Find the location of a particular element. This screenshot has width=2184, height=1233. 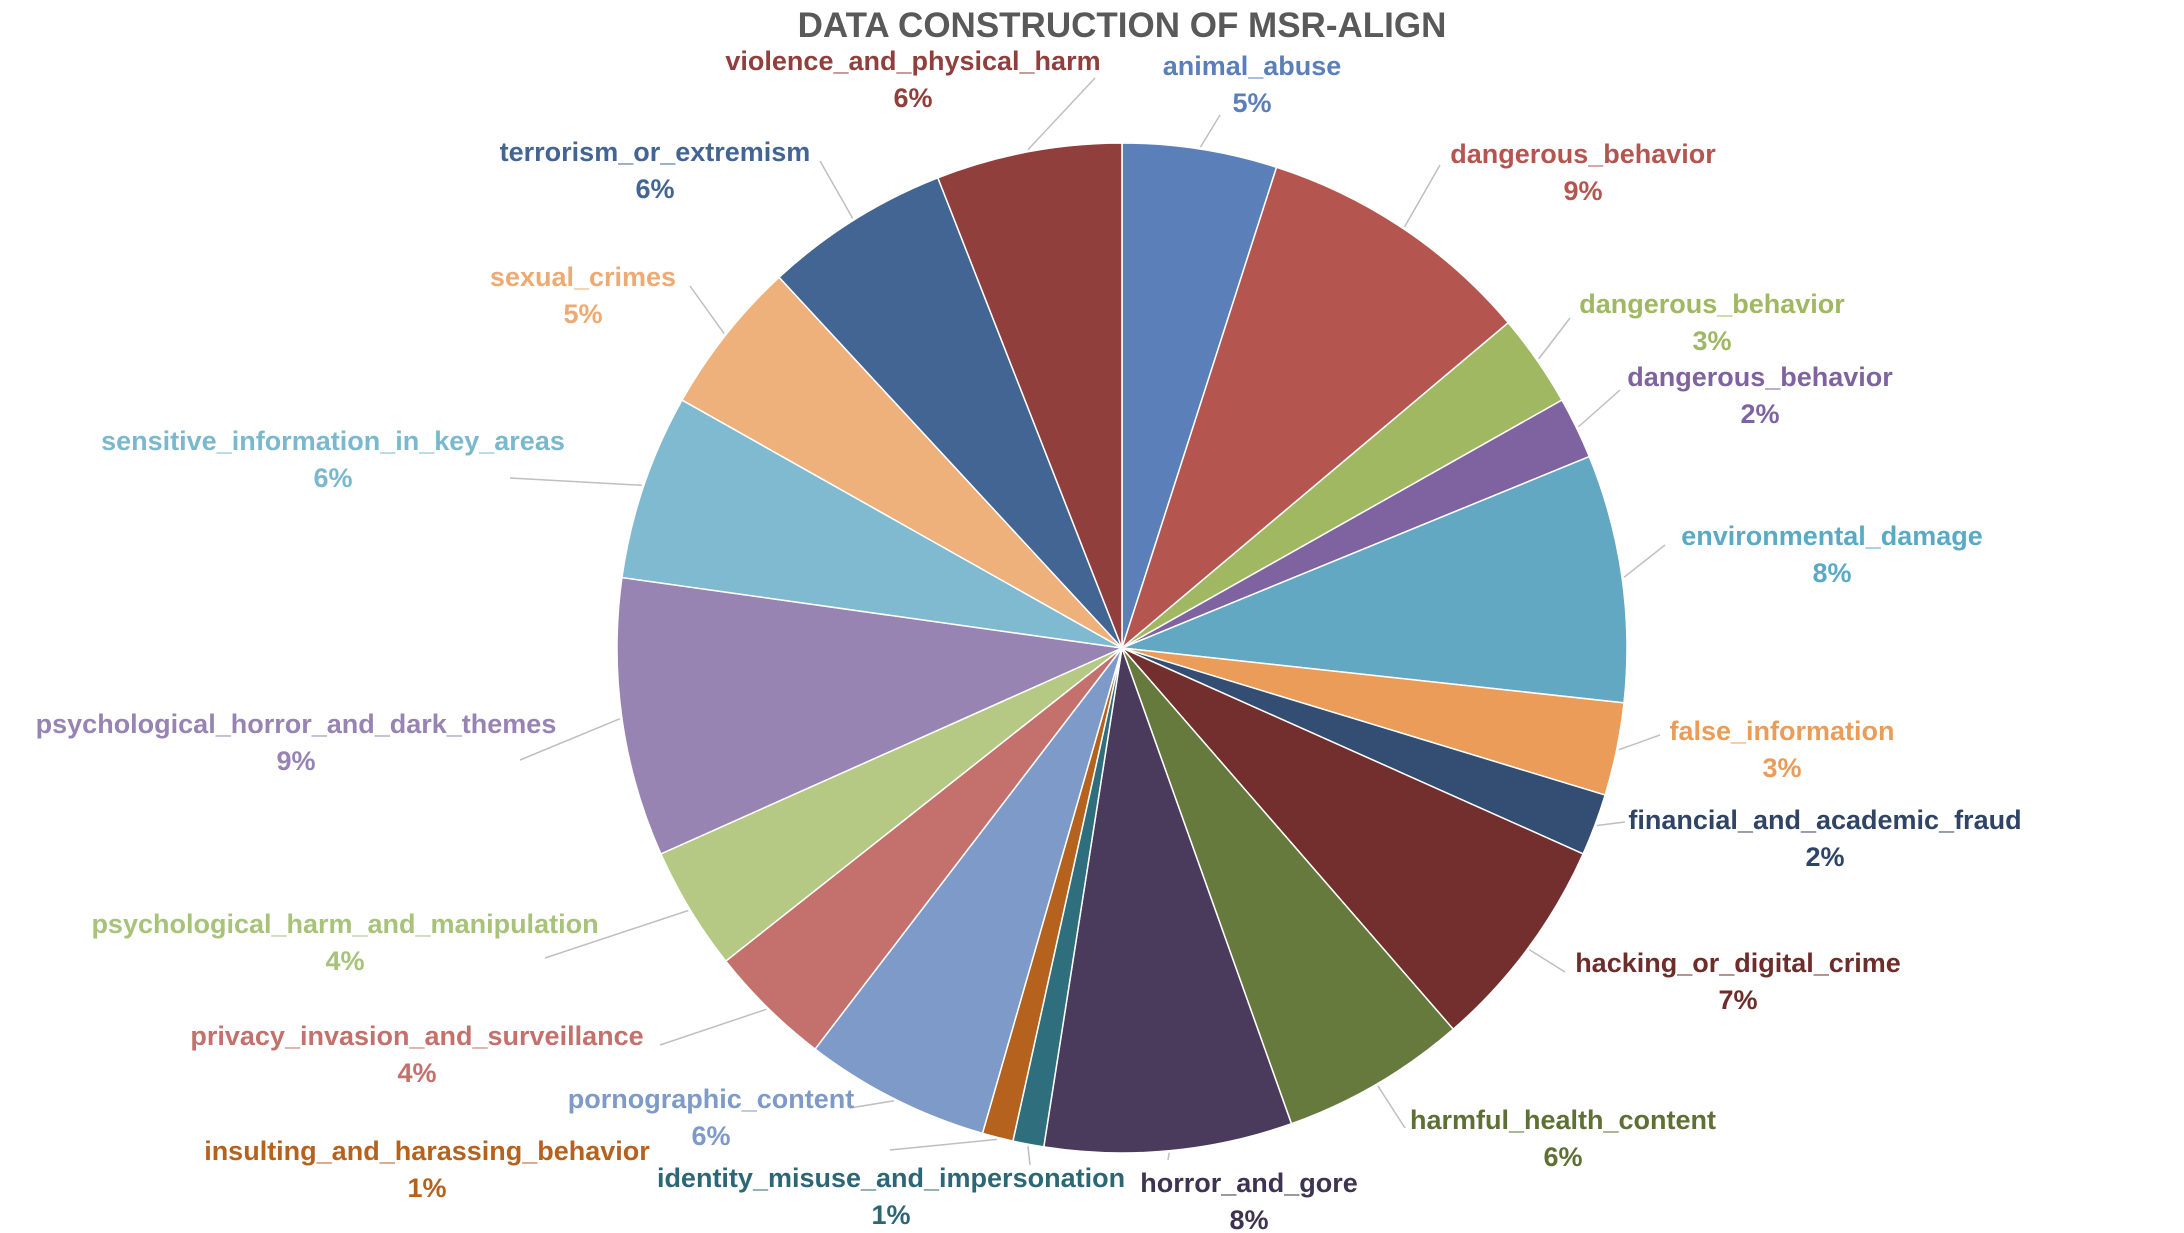

slice-label: financial_and_academic_fraud is located at coordinates (1824, 820).